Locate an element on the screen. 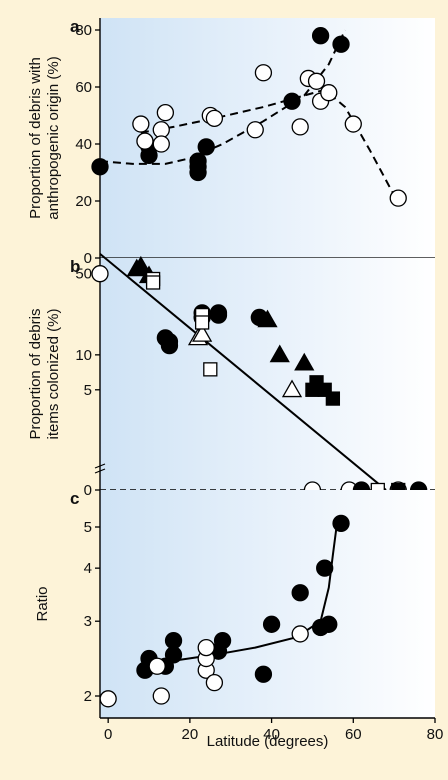 The width and height of the screenshot is (448, 780). y-tick-label: 40 is located at coordinates (83, 144).